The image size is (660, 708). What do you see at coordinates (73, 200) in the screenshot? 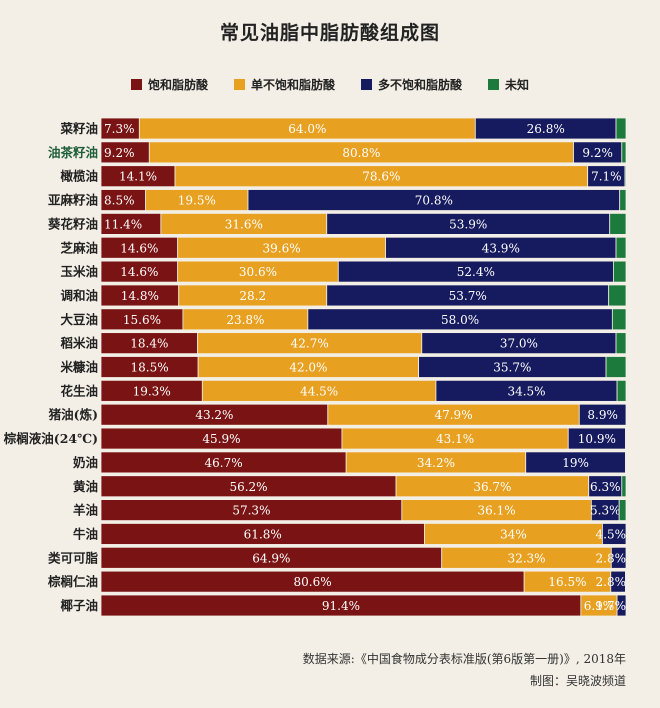
I see `category-label: 亚麻籽油` at bounding box center [73, 200].